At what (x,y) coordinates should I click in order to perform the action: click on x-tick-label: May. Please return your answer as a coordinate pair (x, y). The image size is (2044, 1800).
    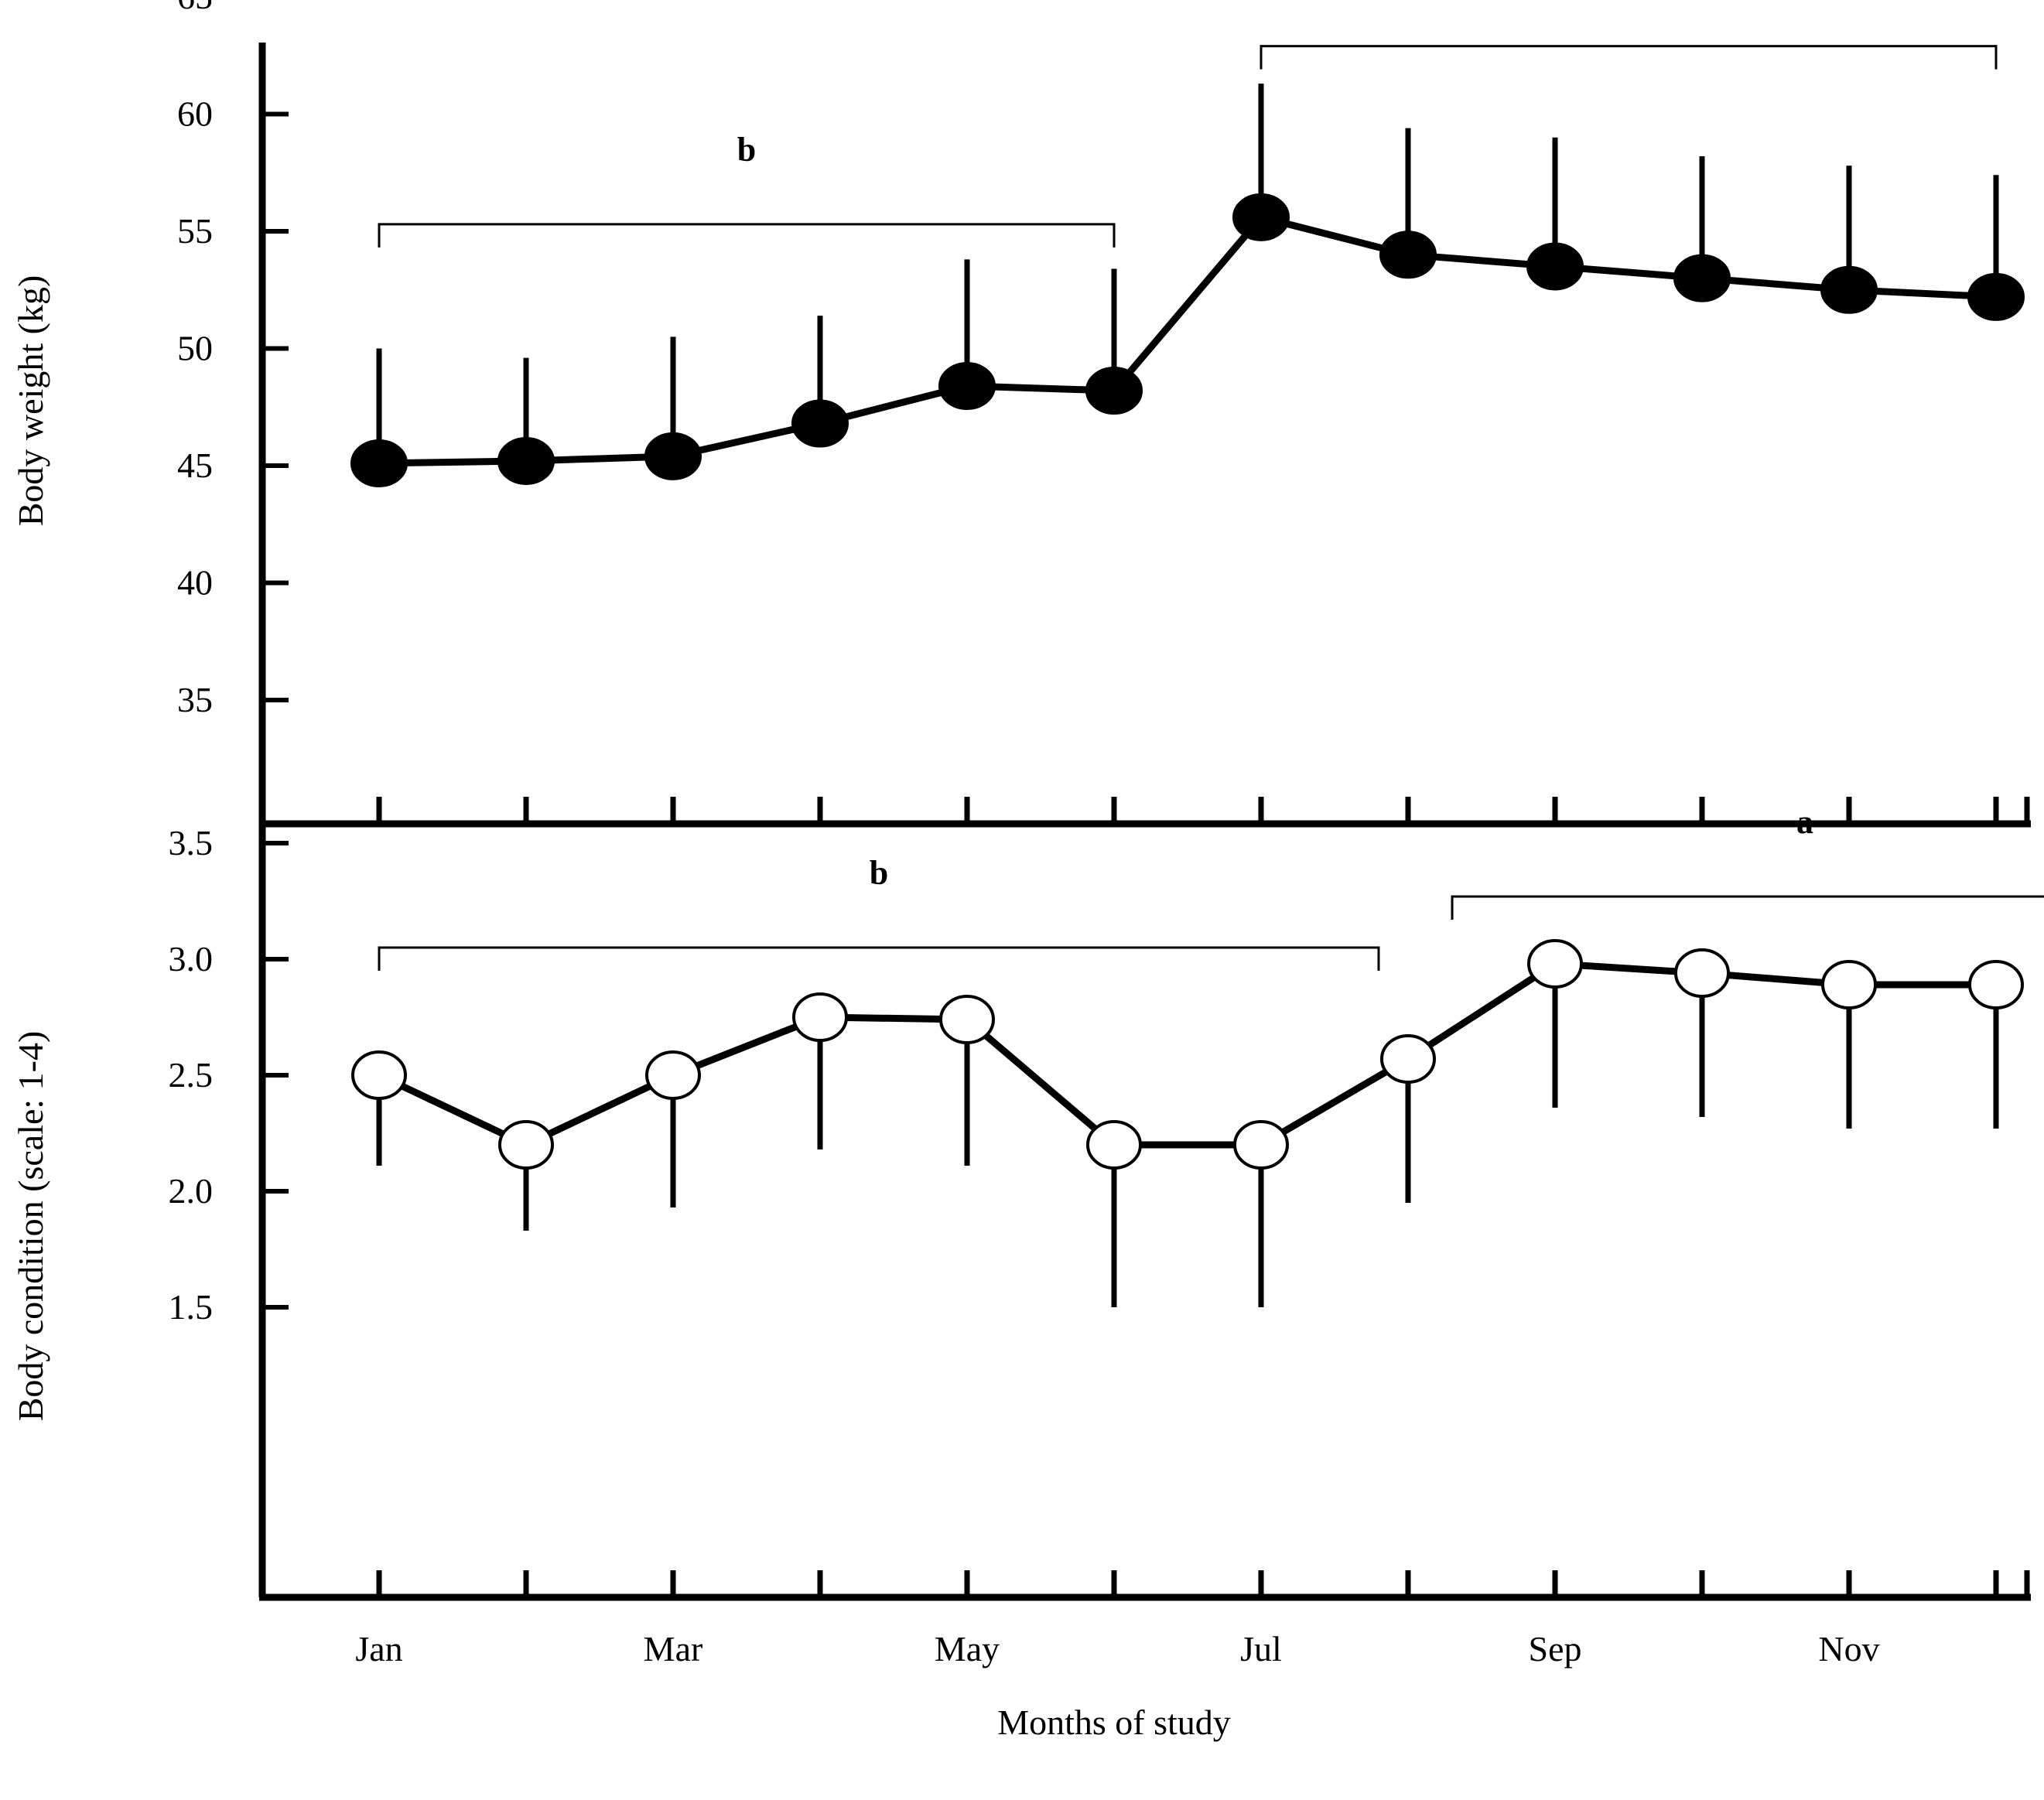
    Looking at the image, I should click on (967, 1649).